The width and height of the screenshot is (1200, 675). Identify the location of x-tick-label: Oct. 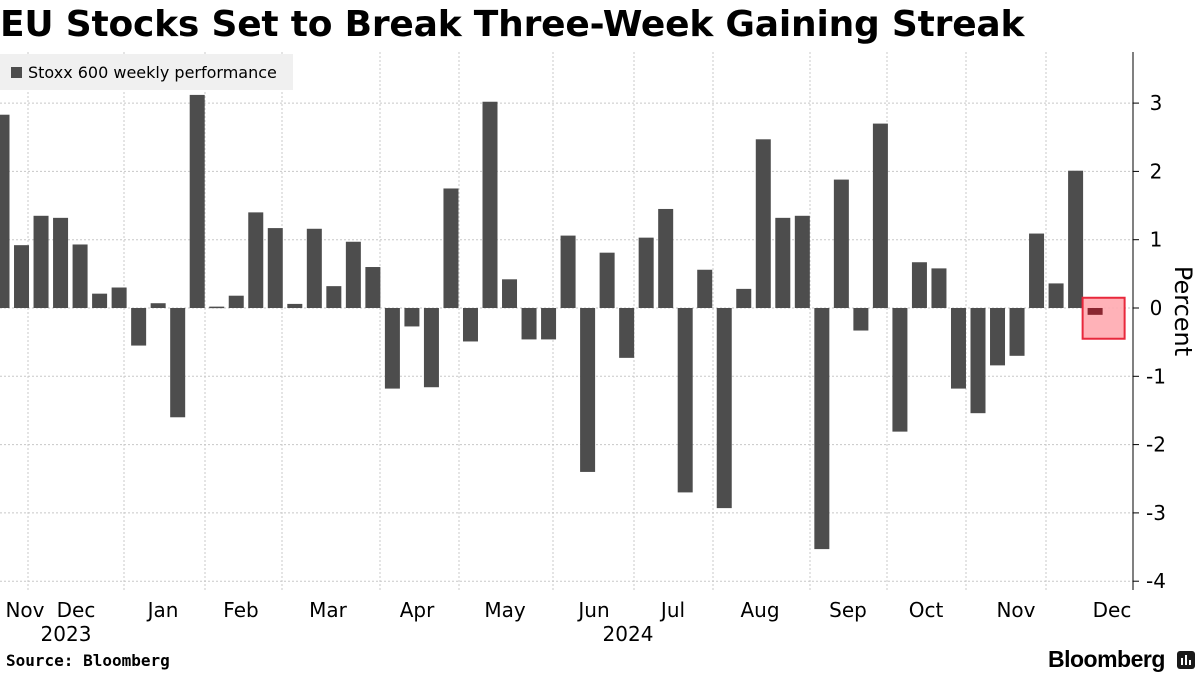
(926, 610).